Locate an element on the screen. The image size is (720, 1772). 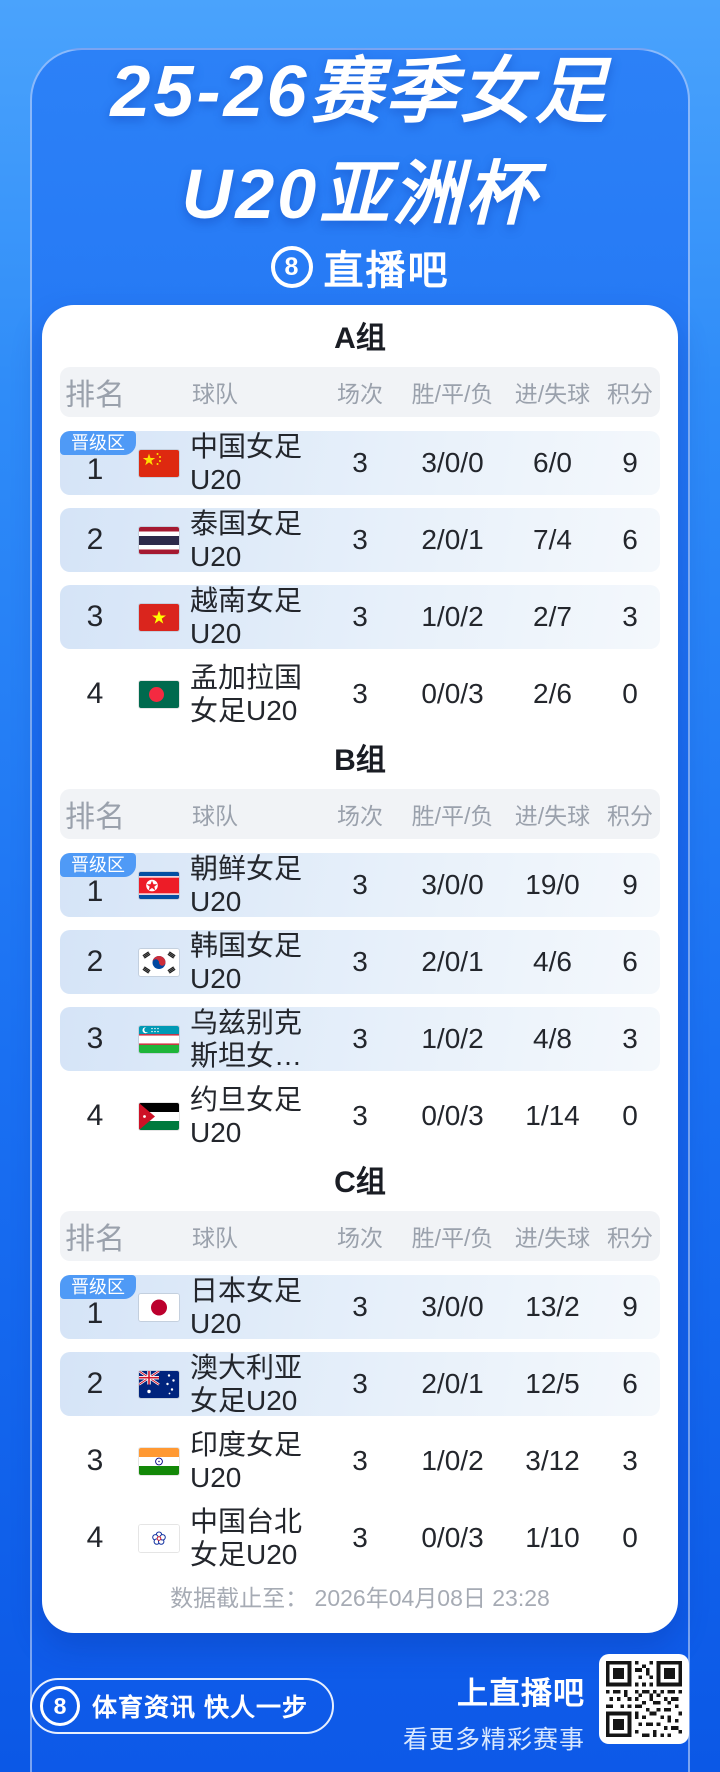
column-header-played: 场次 is located at coordinates (360, 816).